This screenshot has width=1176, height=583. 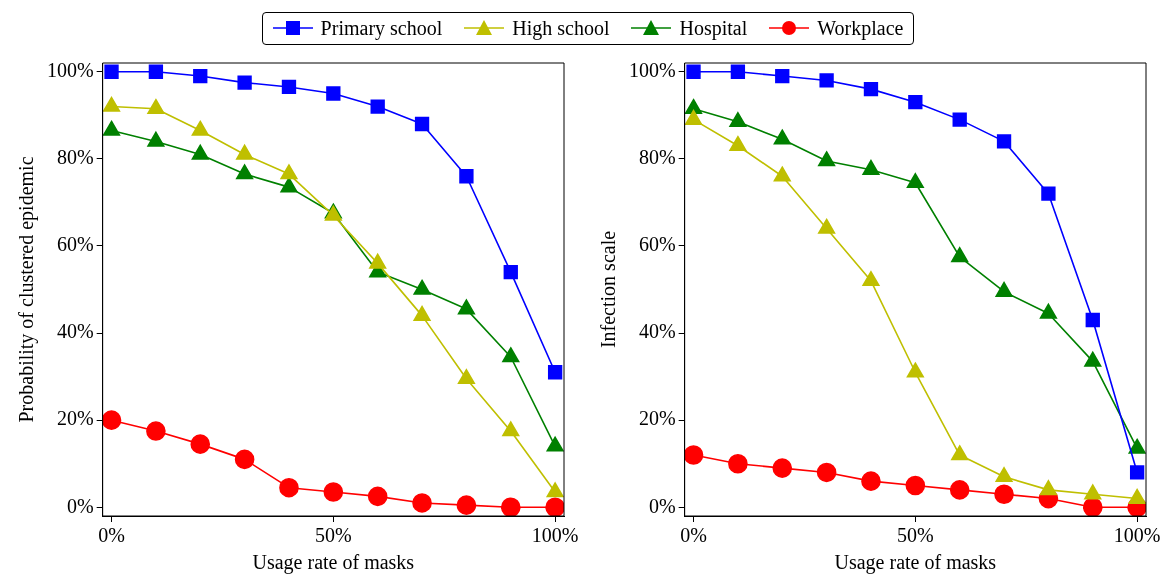 What do you see at coordinates (608, 289) in the screenshot?
I see `y-axis-title: Infection scale` at bounding box center [608, 289].